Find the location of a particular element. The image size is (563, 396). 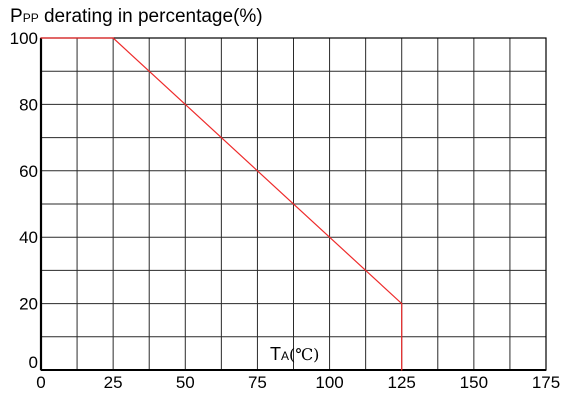

chart-title: PPP derating in percentage(%) is located at coordinates (136, 16).